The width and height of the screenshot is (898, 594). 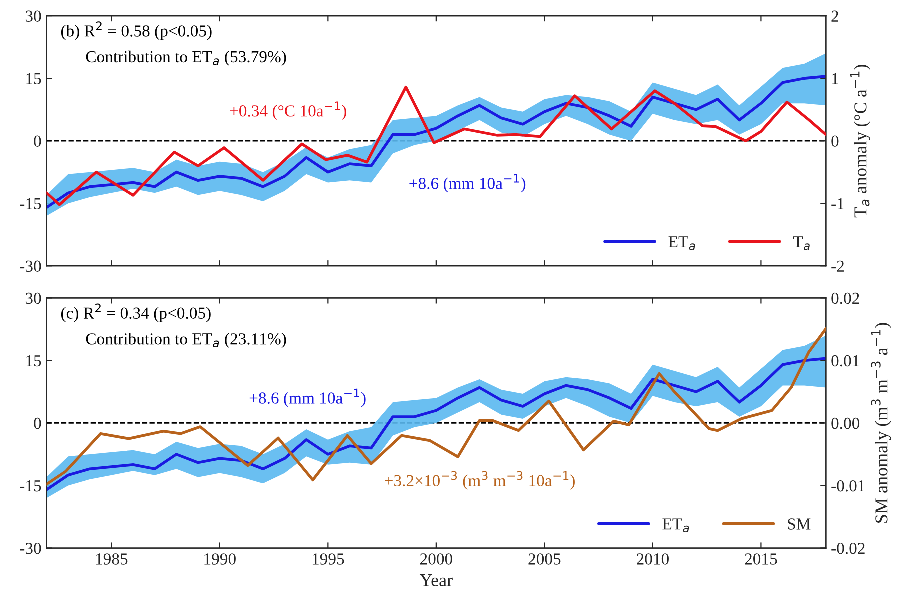 What do you see at coordinates (848, 486) in the screenshot?
I see `y2-tick-label: -0.01` at bounding box center [848, 486].